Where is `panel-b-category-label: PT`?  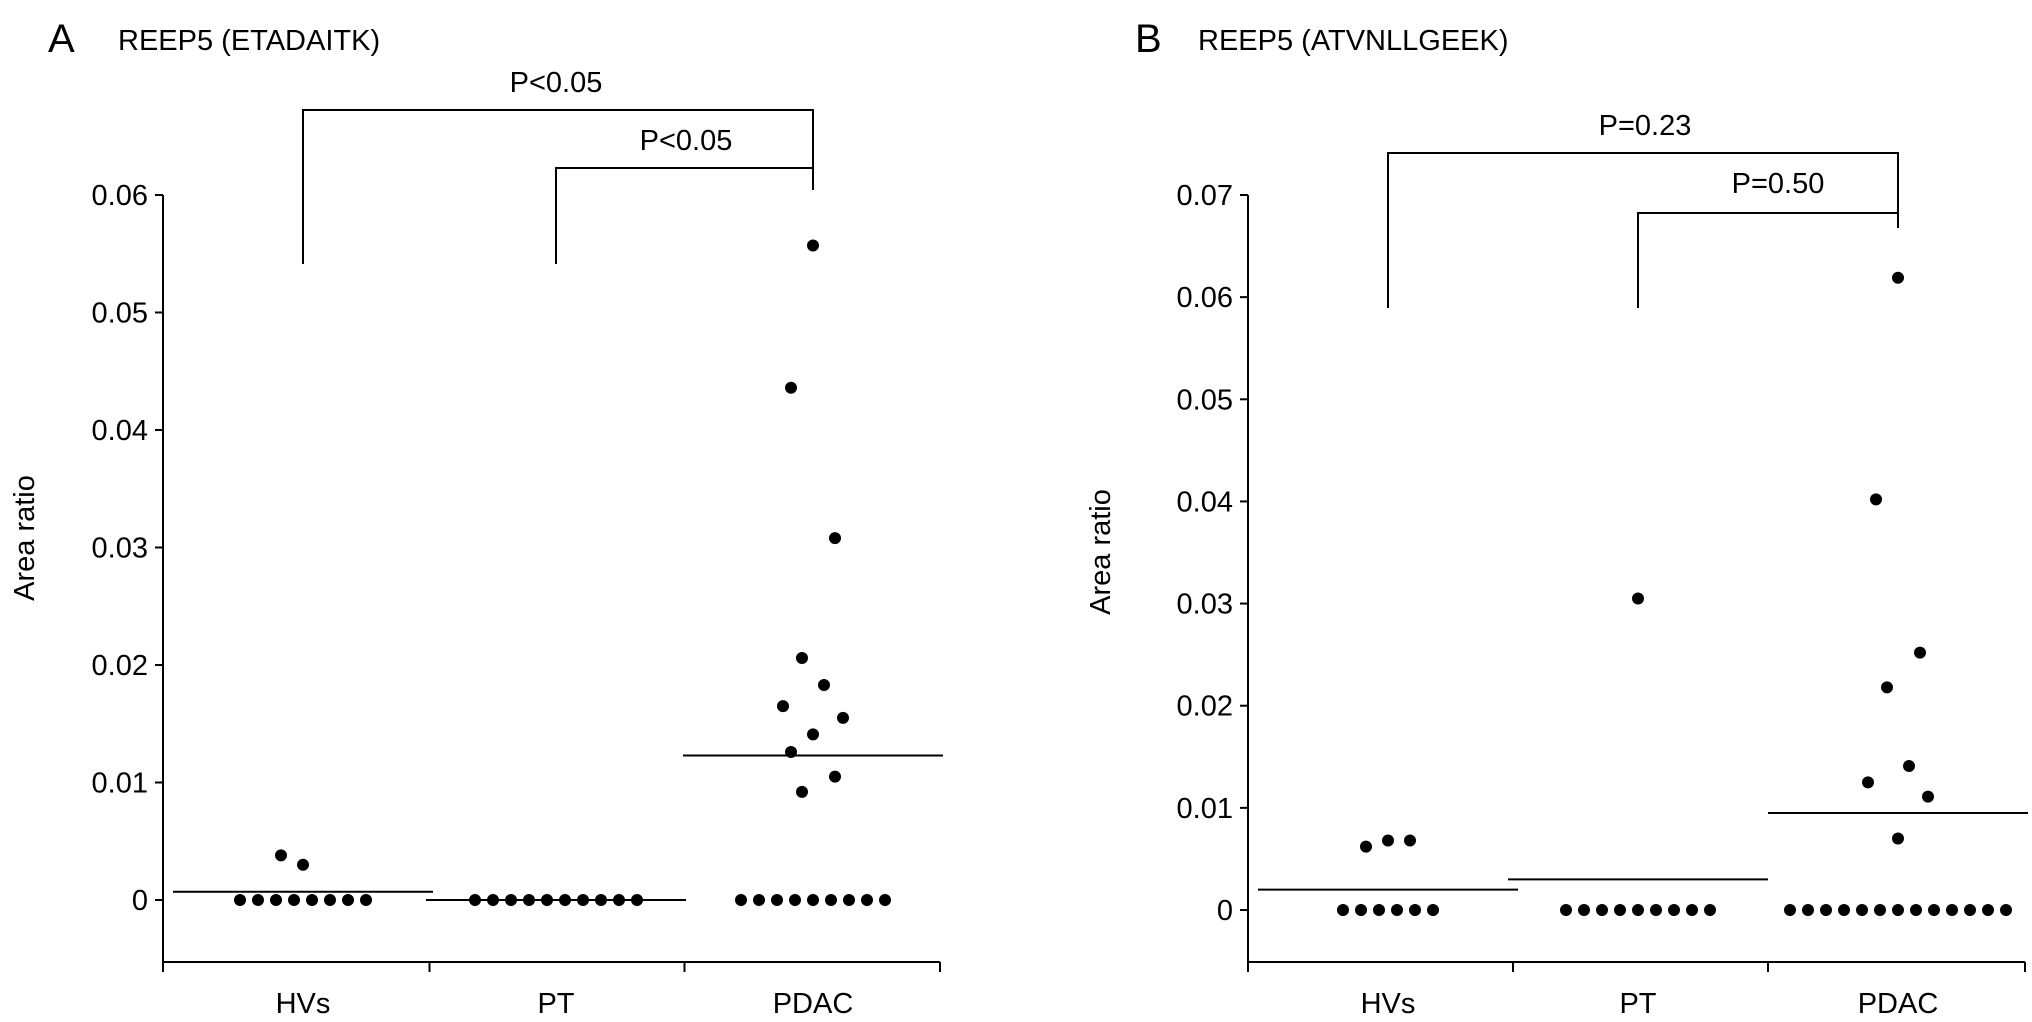 panel-b-category-label: PT is located at coordinates (1637, 1004).